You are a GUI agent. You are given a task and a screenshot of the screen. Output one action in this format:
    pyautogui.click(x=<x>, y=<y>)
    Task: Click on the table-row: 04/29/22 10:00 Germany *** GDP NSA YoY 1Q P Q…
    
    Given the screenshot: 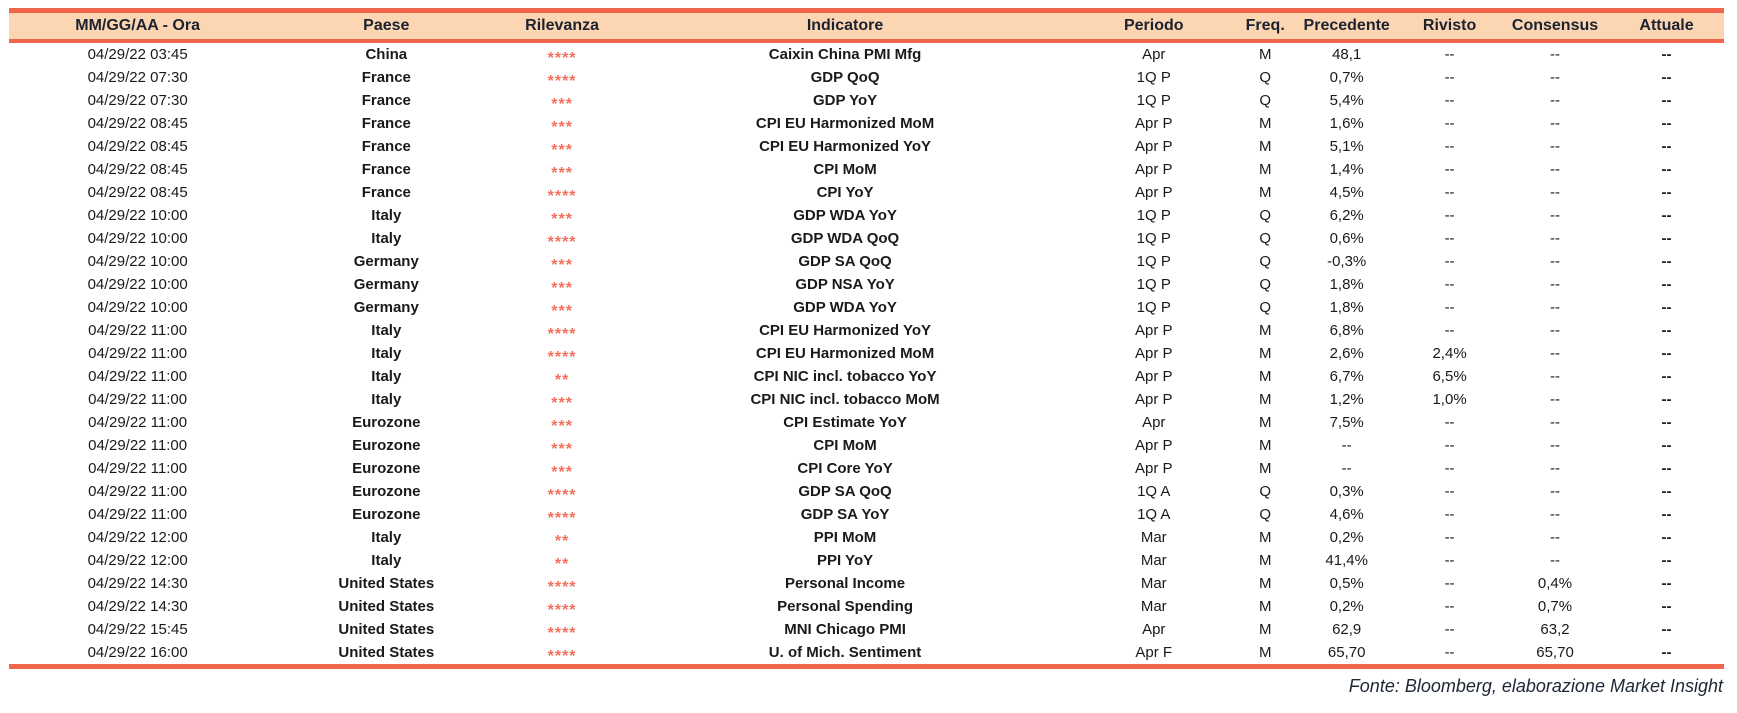 What is the action you would take?
    pyautogui.click(x=866, y=284)
    